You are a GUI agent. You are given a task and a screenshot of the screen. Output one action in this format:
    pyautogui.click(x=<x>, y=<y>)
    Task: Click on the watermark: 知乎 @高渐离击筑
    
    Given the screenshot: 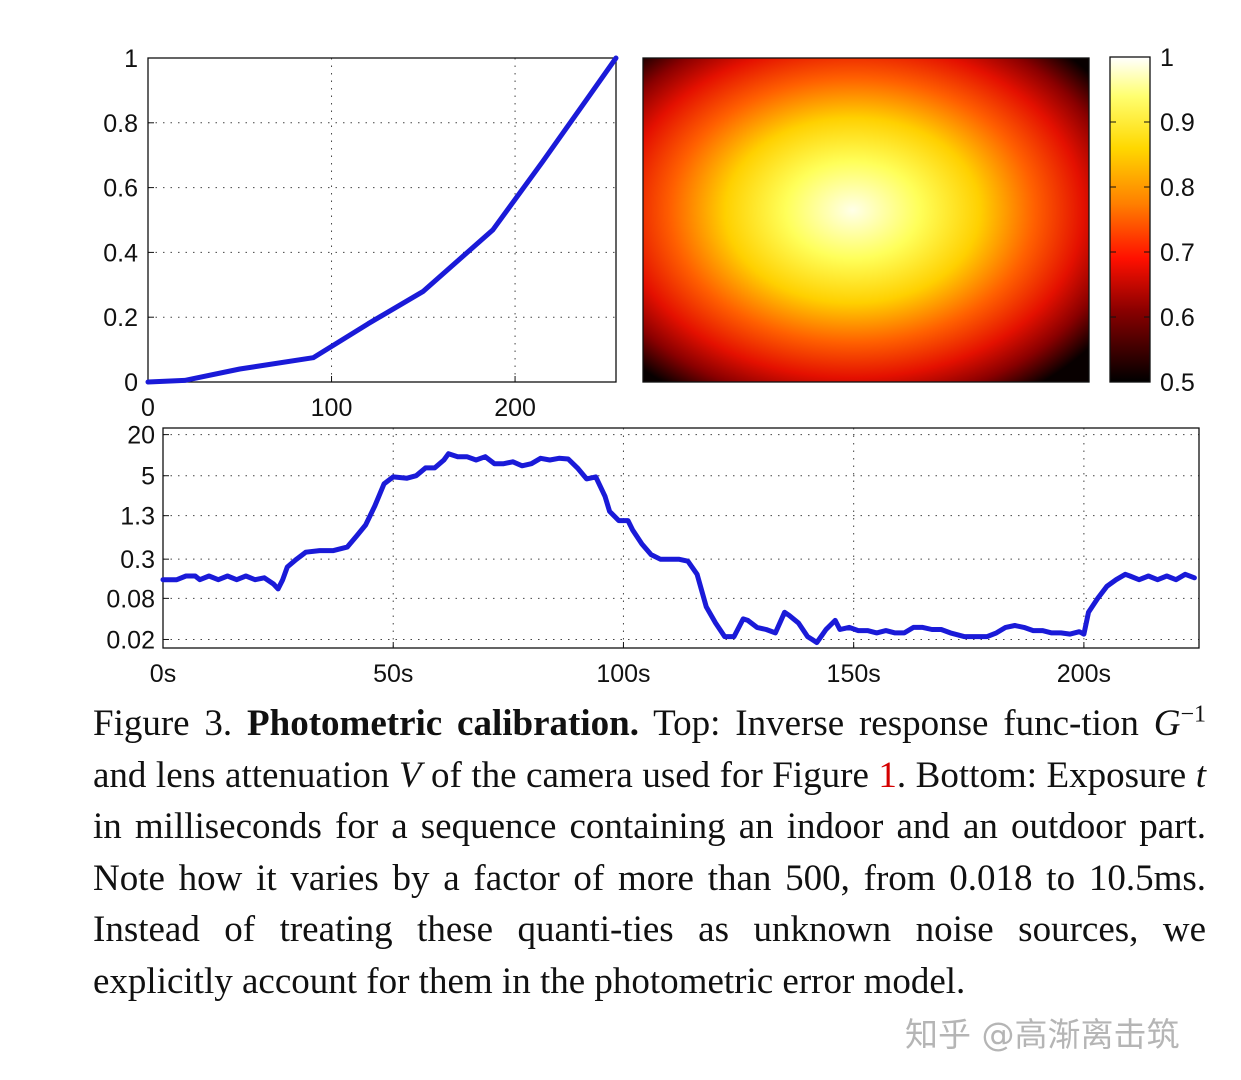 What is the action you would take?
    pyautogui.click(x=1042, y=1034)
    